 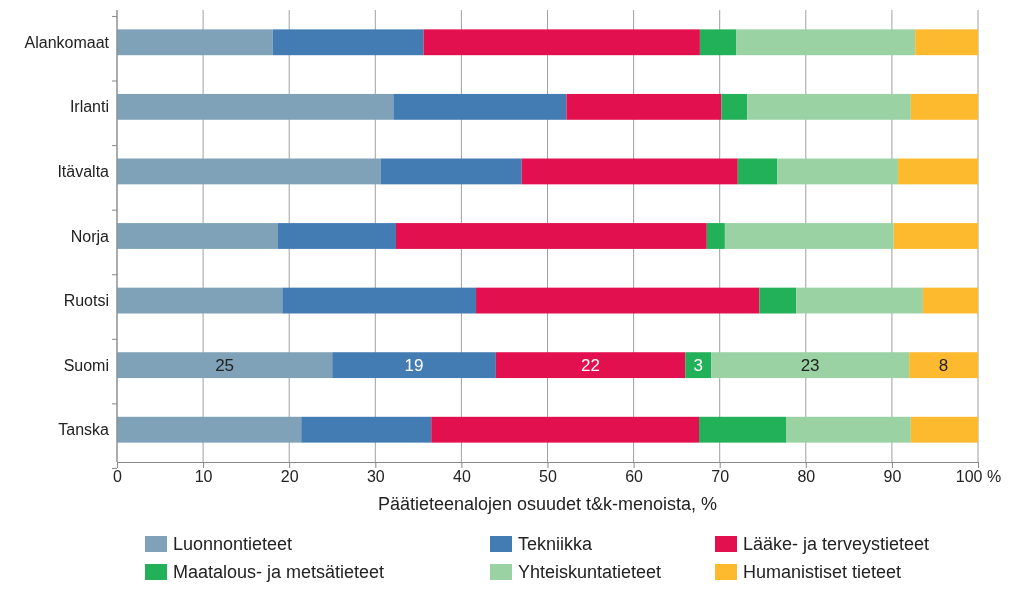 I want to click on y-tick-label: Norja, so click(x=90, y=236).